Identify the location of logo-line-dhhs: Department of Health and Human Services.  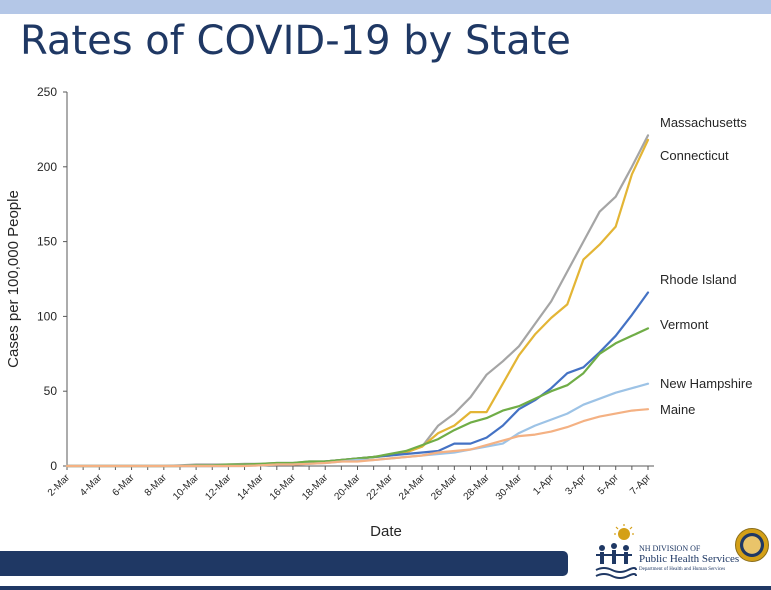
(682, 569).